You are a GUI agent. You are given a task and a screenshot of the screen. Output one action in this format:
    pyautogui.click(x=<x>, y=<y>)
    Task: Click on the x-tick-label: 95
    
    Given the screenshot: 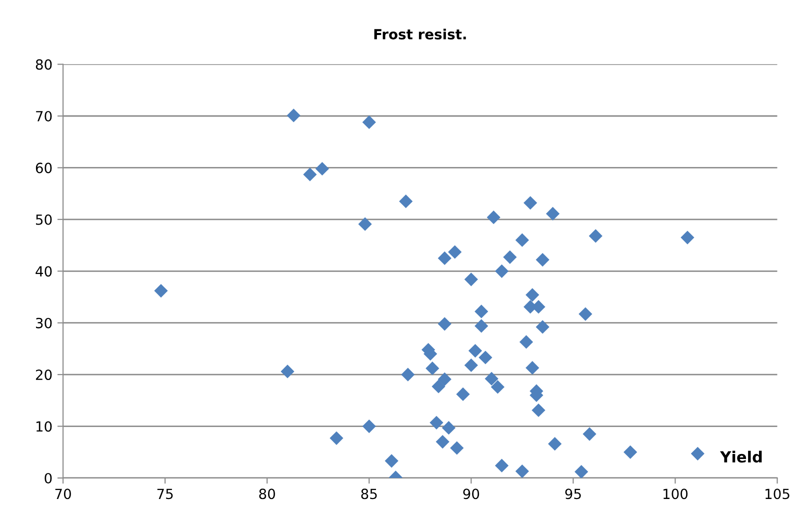 What is the action you would take?
    pyautogui.click(x=573, y=494)
    